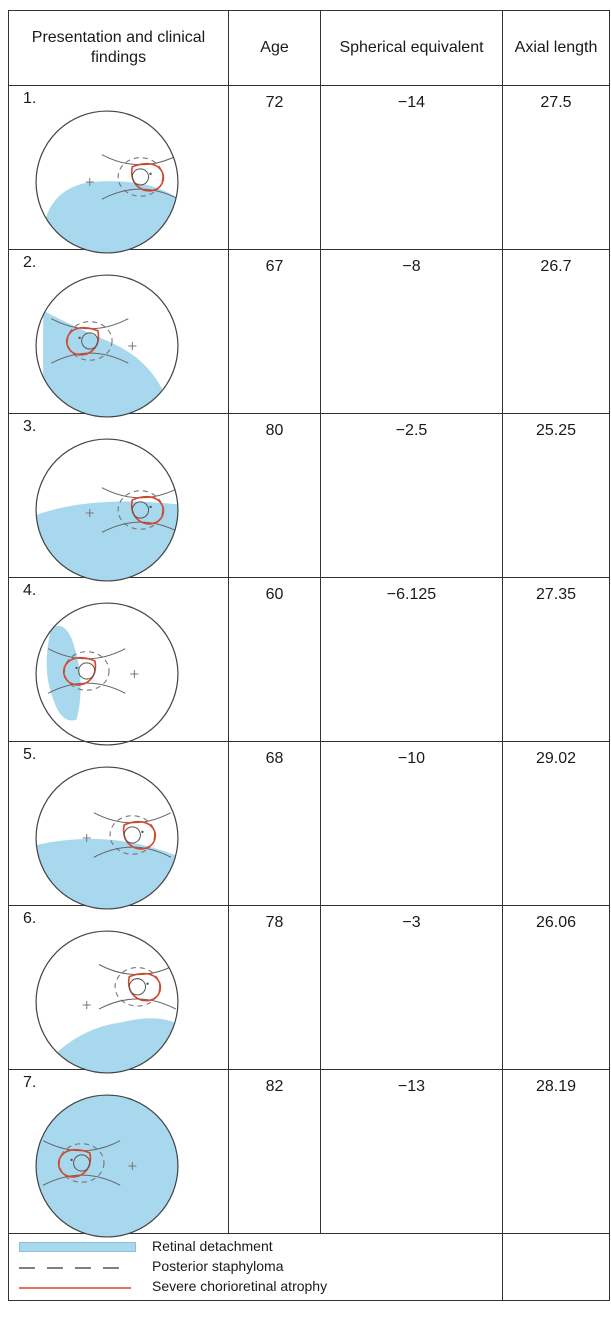  Describe the element at coordinates (30, 426) in the screenshot. I see `case-label: 3.` at that location.